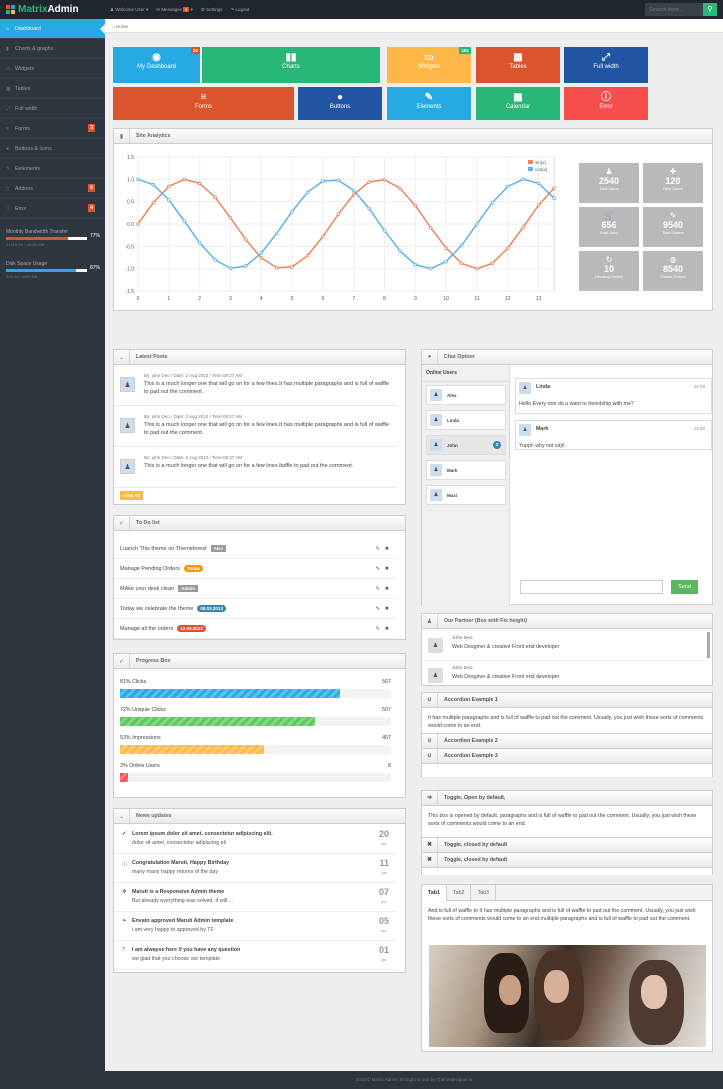  What do you see at coordinates (129, 9) in the screenshot?
I see `user-menu: ♟ Welcome User ▾` at bounding box center [129, 9].